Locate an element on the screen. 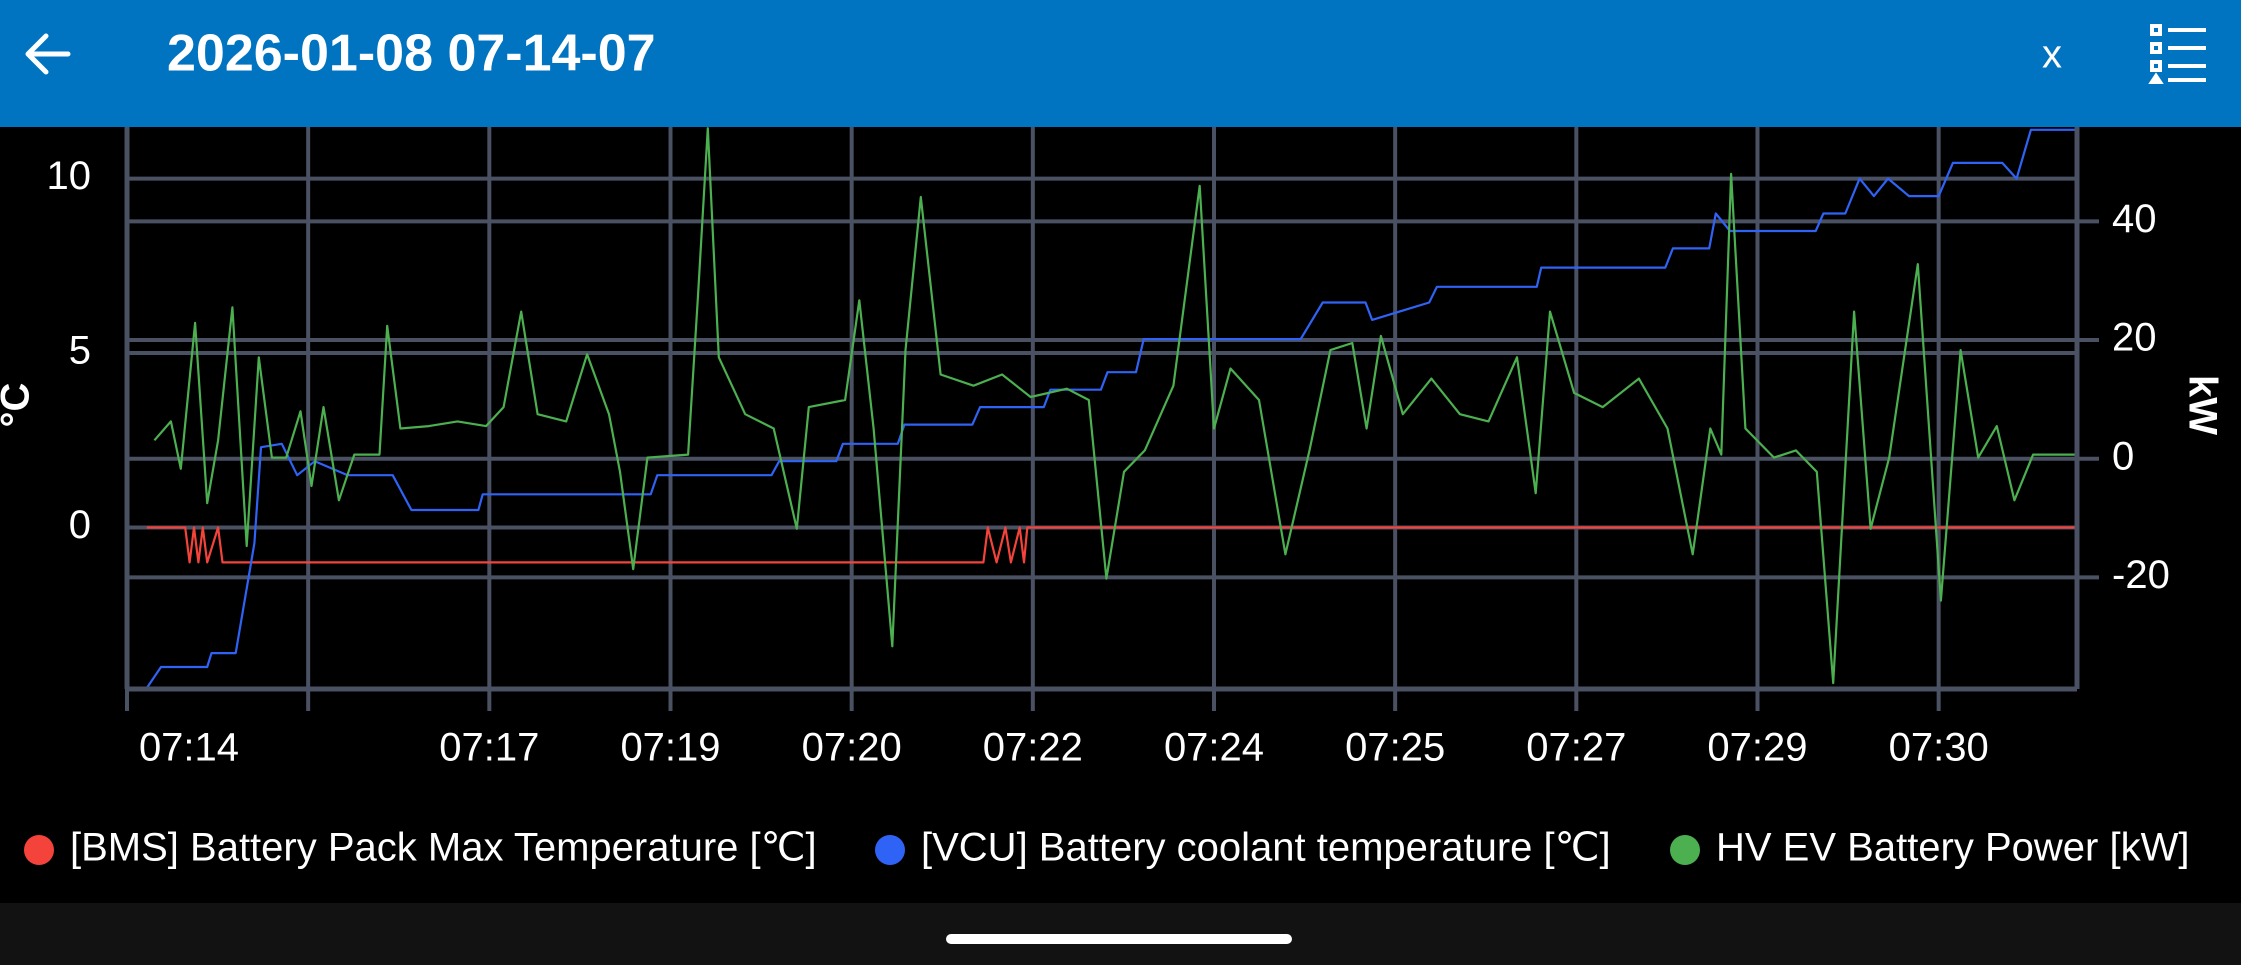 The width and height of the screenshot is (2241, 965). y-tick-label: 0 is located at coordinates (80, 525).